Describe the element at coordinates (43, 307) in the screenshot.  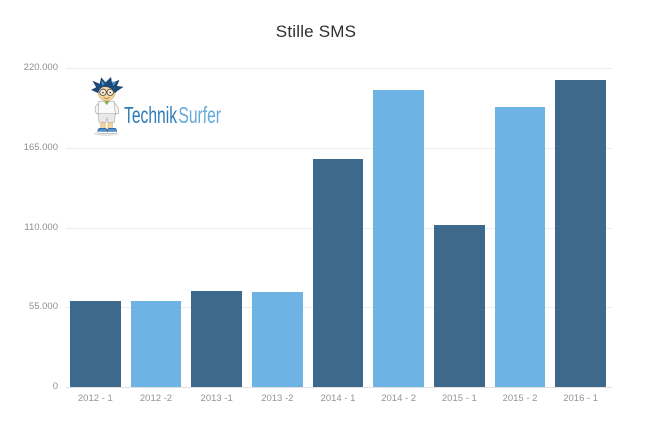
I see `y-axis-tick-label: 55.000` at that location.